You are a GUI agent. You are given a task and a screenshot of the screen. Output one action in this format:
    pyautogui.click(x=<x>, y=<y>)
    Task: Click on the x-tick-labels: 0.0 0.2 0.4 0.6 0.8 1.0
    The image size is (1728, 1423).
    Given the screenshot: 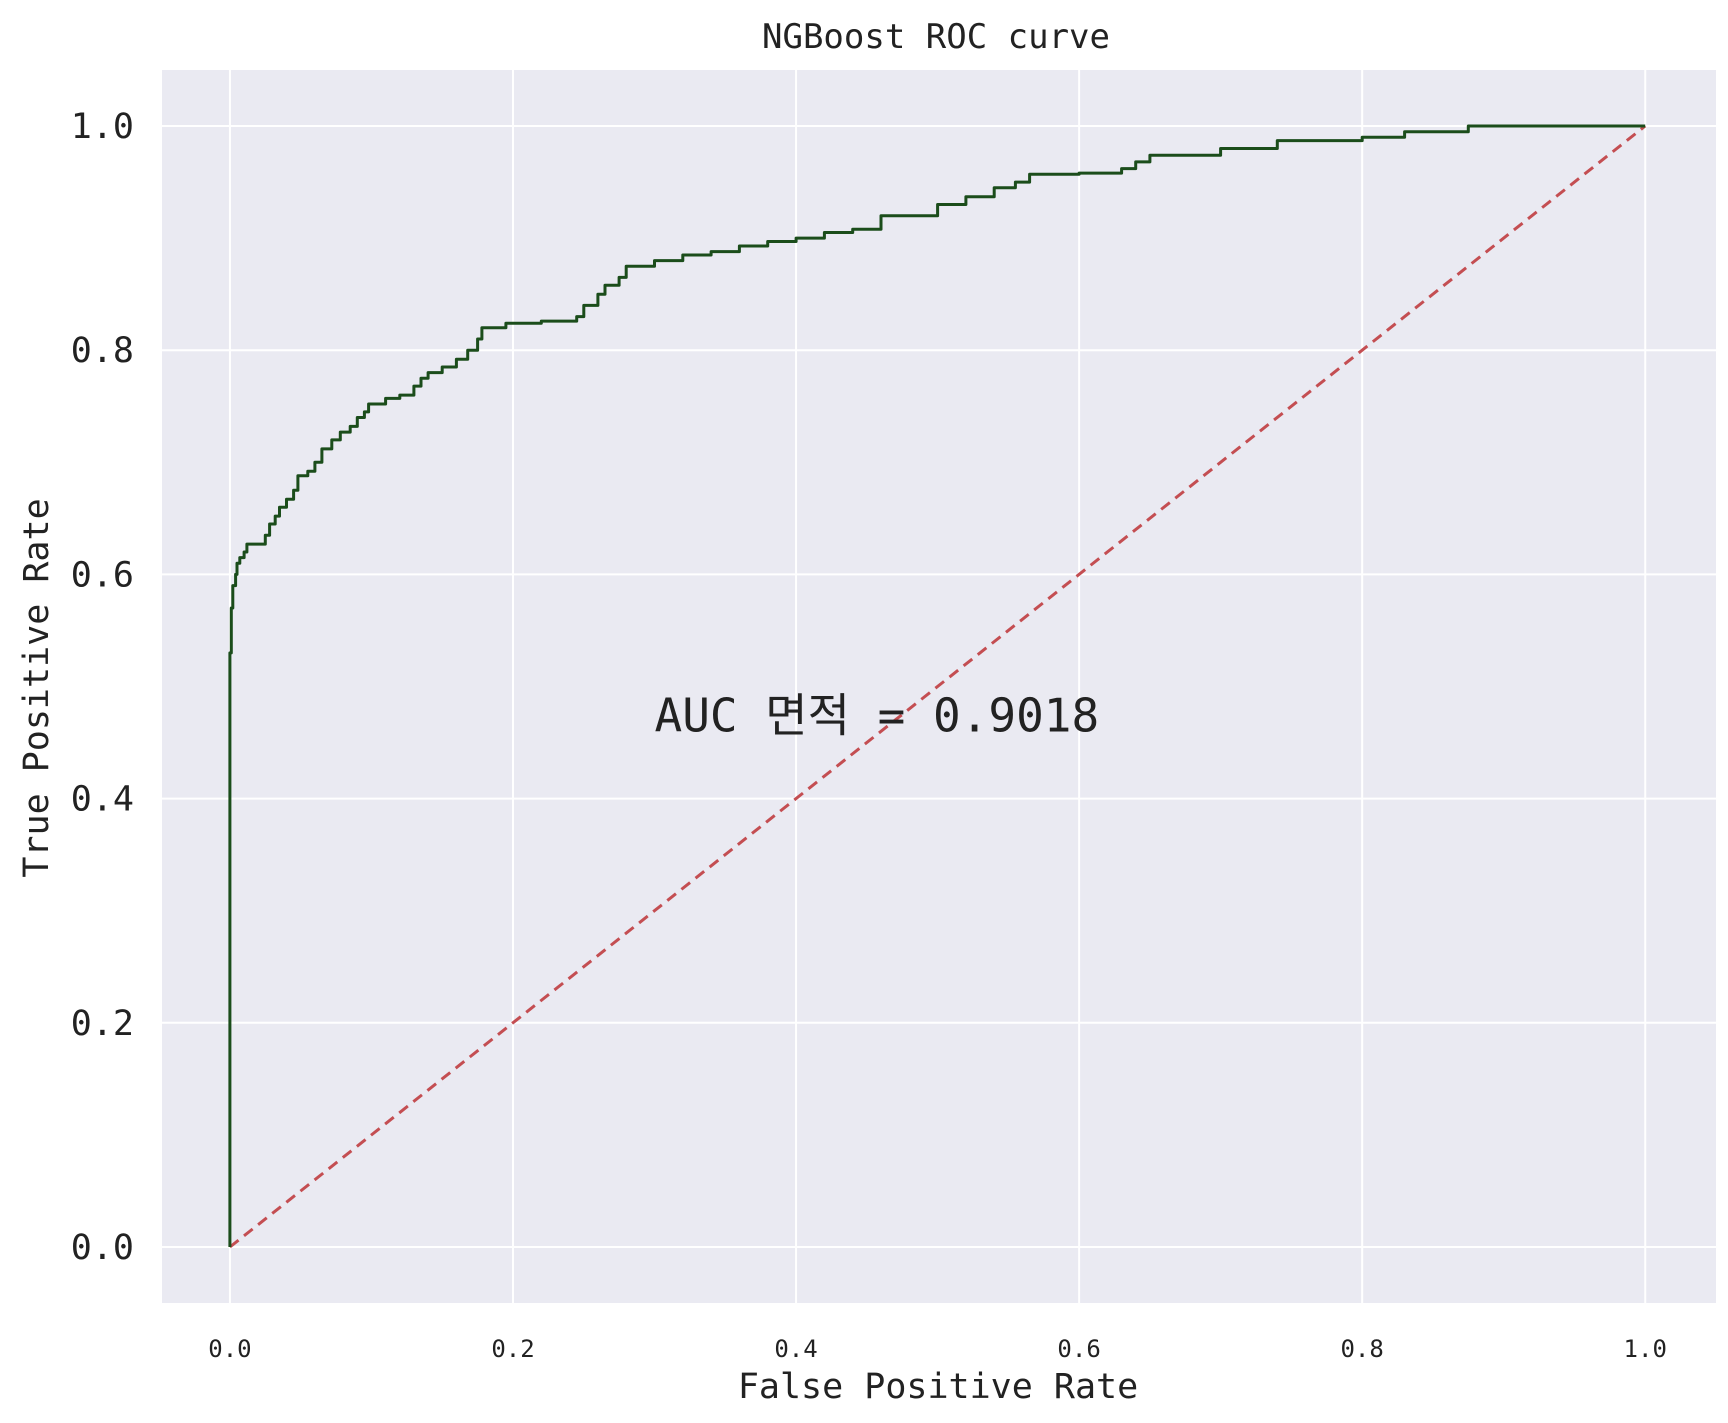 What is the action you would take?
    pyautogui.click(x=937, y=1349)
    